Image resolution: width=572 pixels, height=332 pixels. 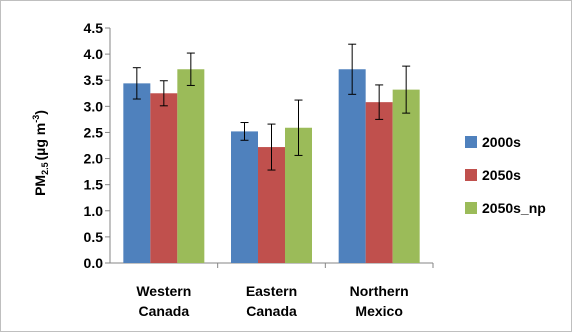 I want to click on y-axis-label: PM2.5(µg m-3), so click(x=40, y=153).